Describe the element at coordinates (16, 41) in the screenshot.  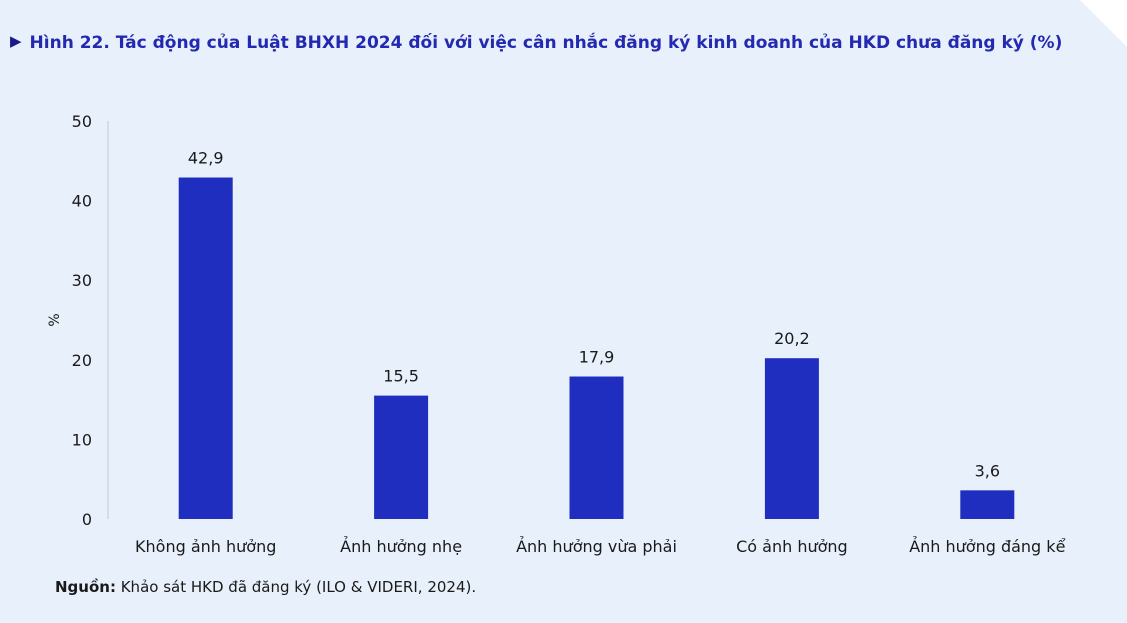
I see `triangle-marker-icon: ▶` at that location.